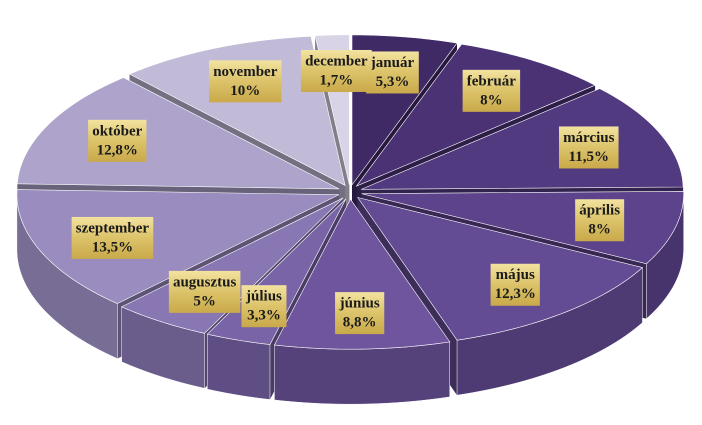 The height and width of the screenshot is (425, 702). Describe the element at coordinates (393, 82) in the screenshot. I see `label-value: 5,3%` at that location.